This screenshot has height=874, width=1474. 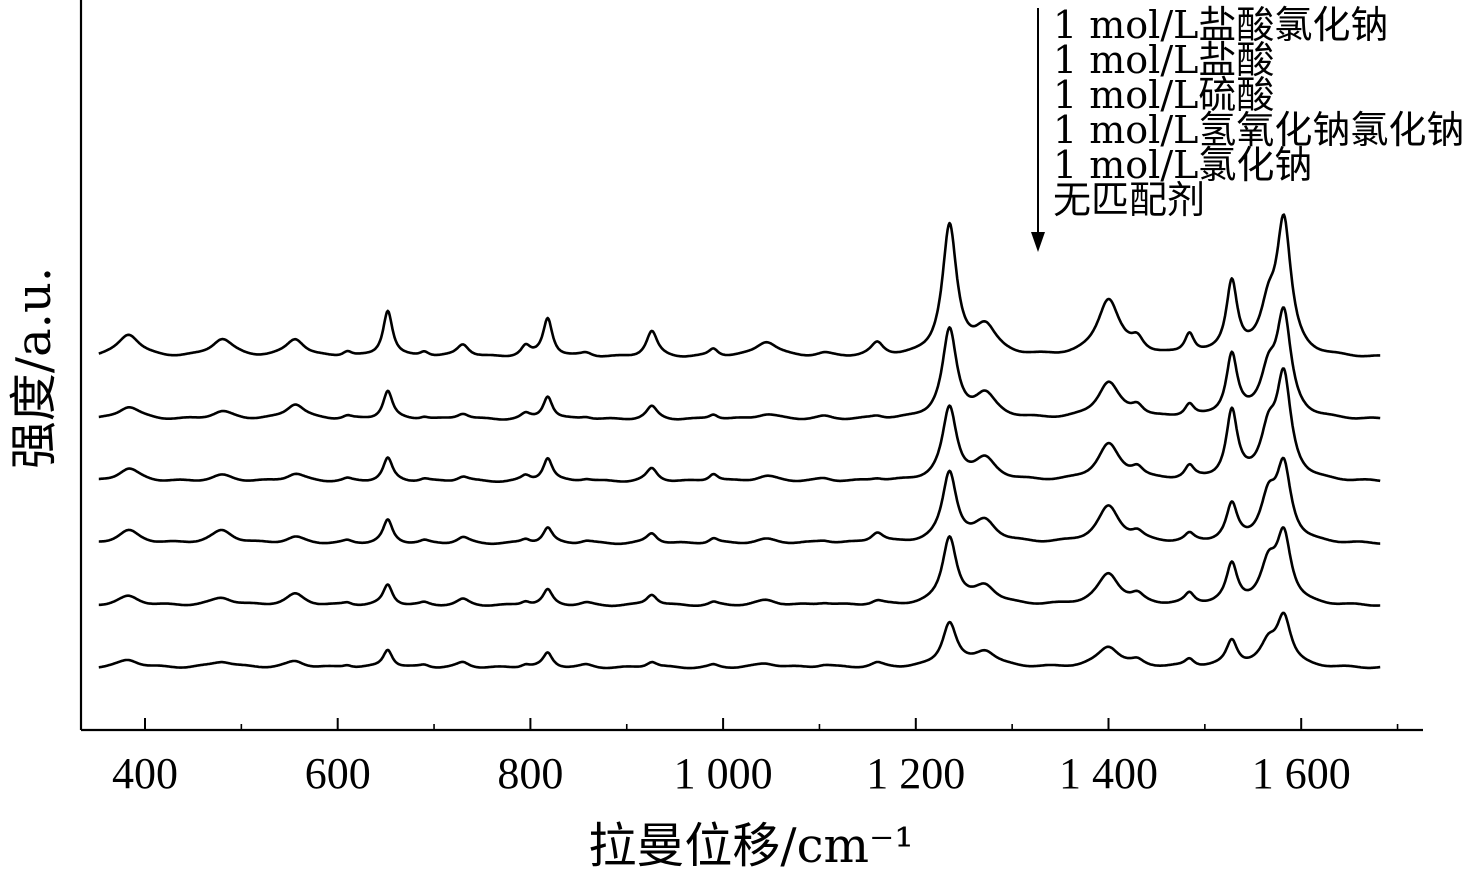 I want to click on legend-entry: 1 mol/L硫酸, so click(x=1163, y=95).